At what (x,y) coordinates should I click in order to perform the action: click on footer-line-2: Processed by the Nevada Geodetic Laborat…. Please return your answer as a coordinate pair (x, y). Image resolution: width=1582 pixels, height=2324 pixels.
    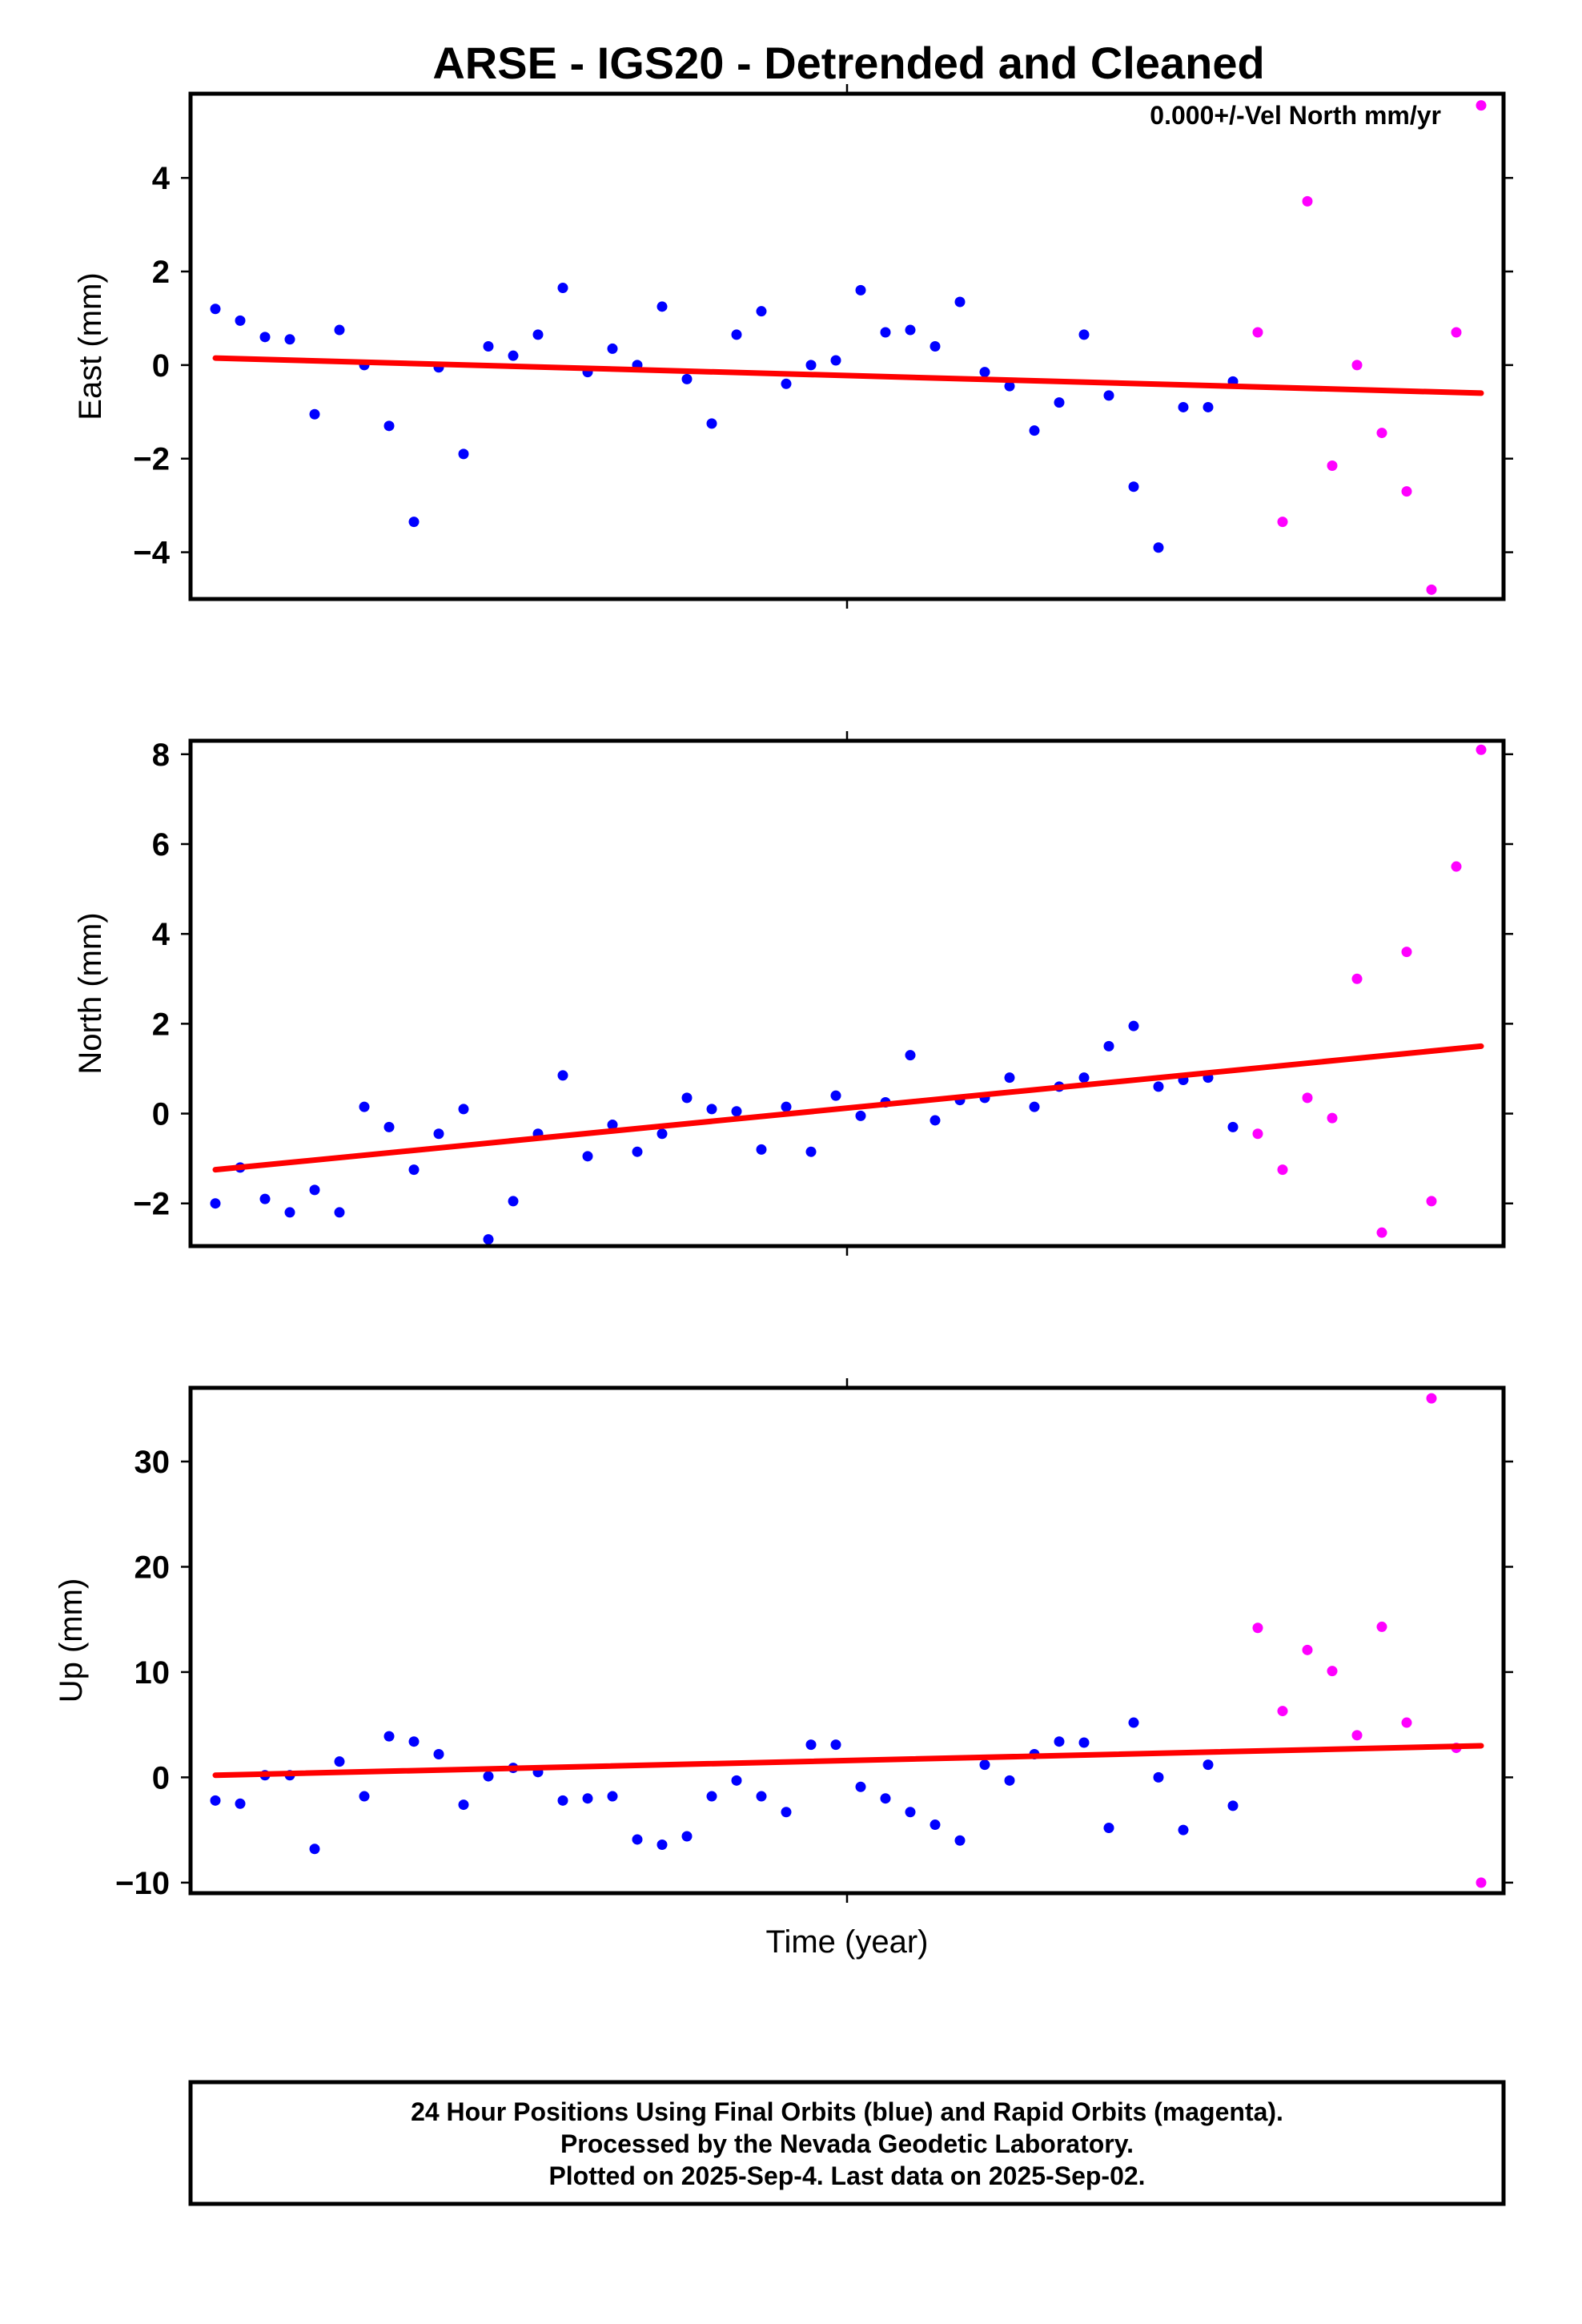
    Looking at the image, I should click on (847, 2143).